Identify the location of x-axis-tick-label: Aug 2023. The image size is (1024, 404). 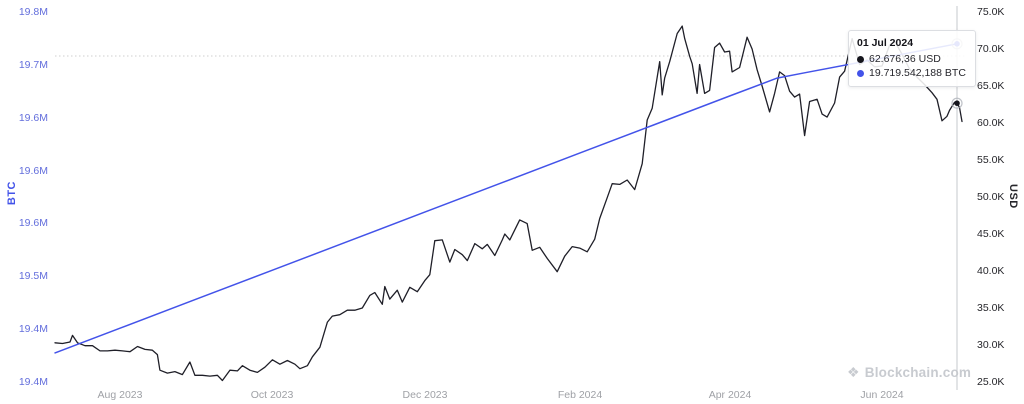
(120, 395).